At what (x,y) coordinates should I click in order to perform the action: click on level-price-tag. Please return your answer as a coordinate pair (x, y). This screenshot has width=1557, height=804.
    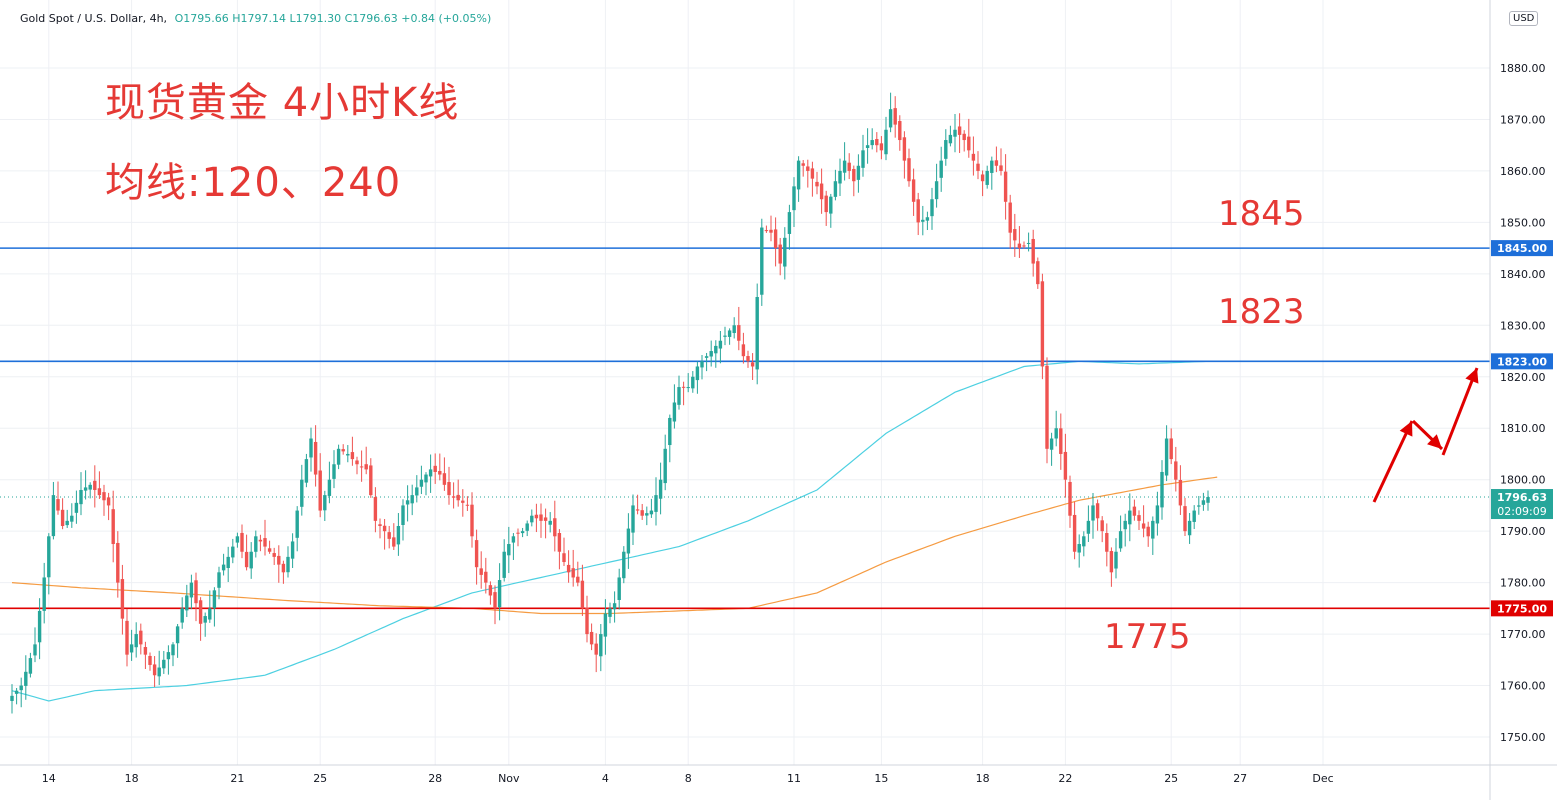
    Looking at the image, I should click on (1522, 361).